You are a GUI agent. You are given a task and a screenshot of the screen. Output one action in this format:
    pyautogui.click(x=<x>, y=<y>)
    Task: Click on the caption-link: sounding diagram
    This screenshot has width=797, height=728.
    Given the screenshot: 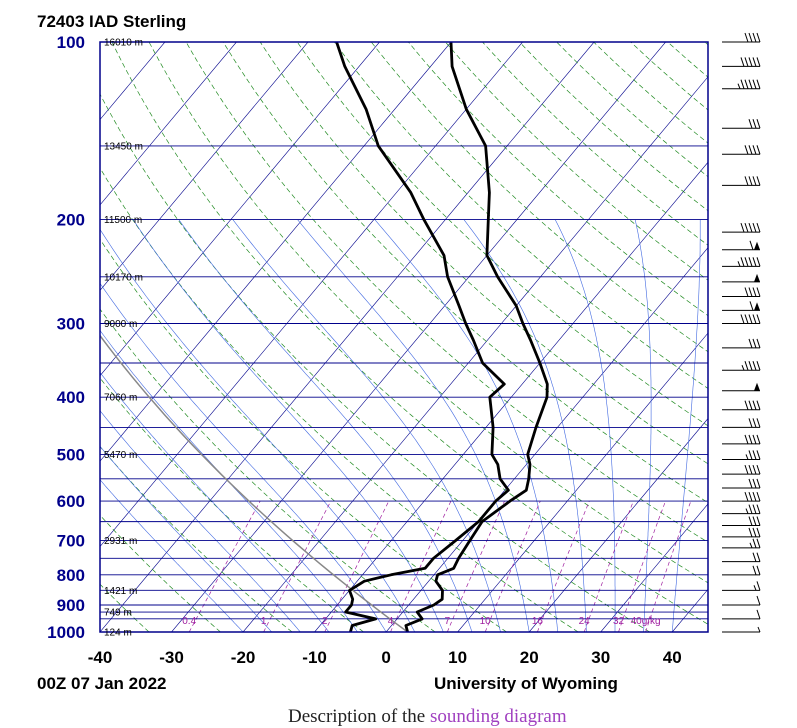 What is the action you would take?
    pyautogui.click(x=498, y=716)
    